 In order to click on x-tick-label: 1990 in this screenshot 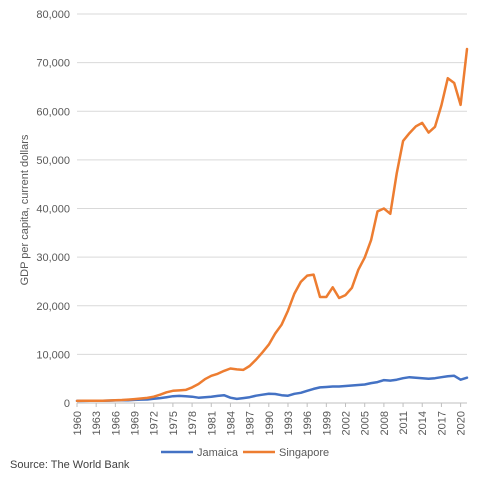, I will do `click(270, 423)`.